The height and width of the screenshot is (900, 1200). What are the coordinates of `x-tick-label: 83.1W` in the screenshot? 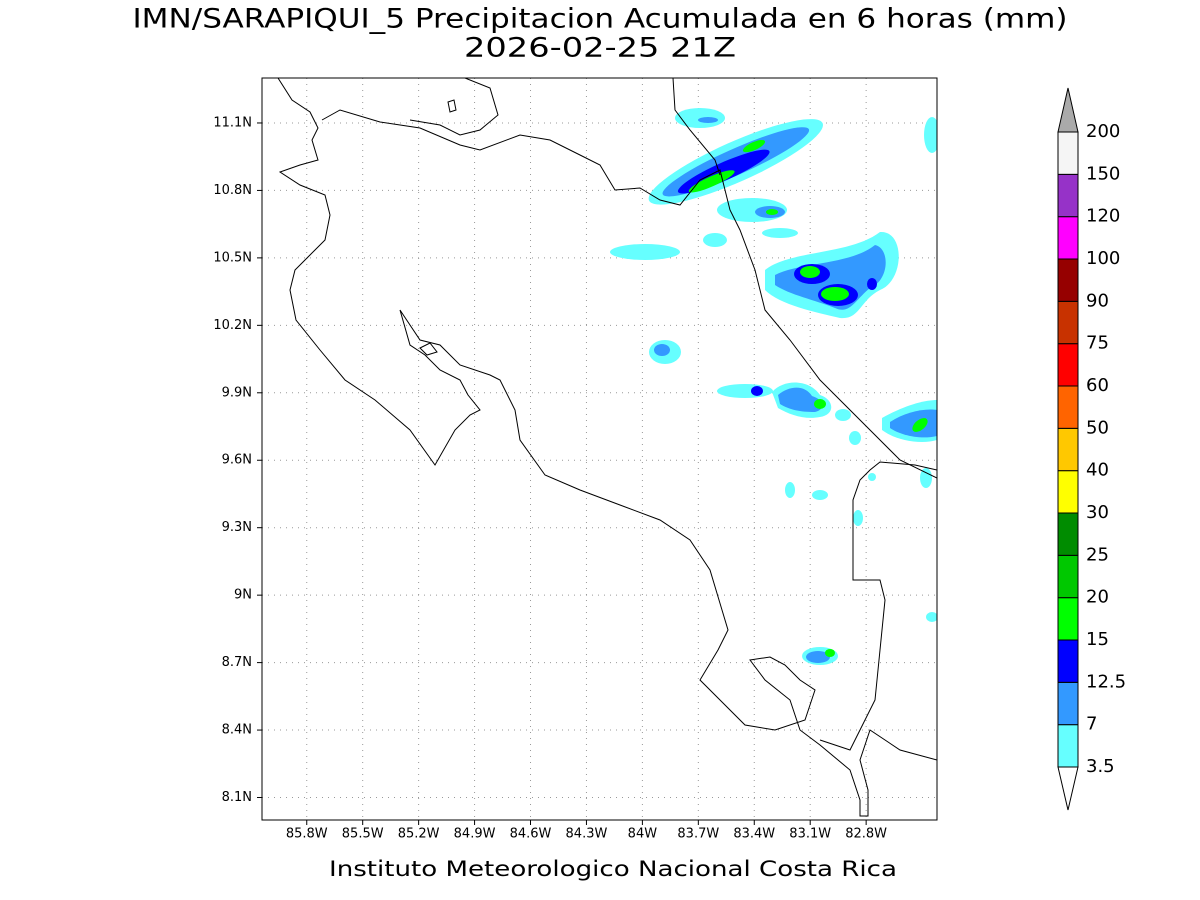 It's located at (810, 834).